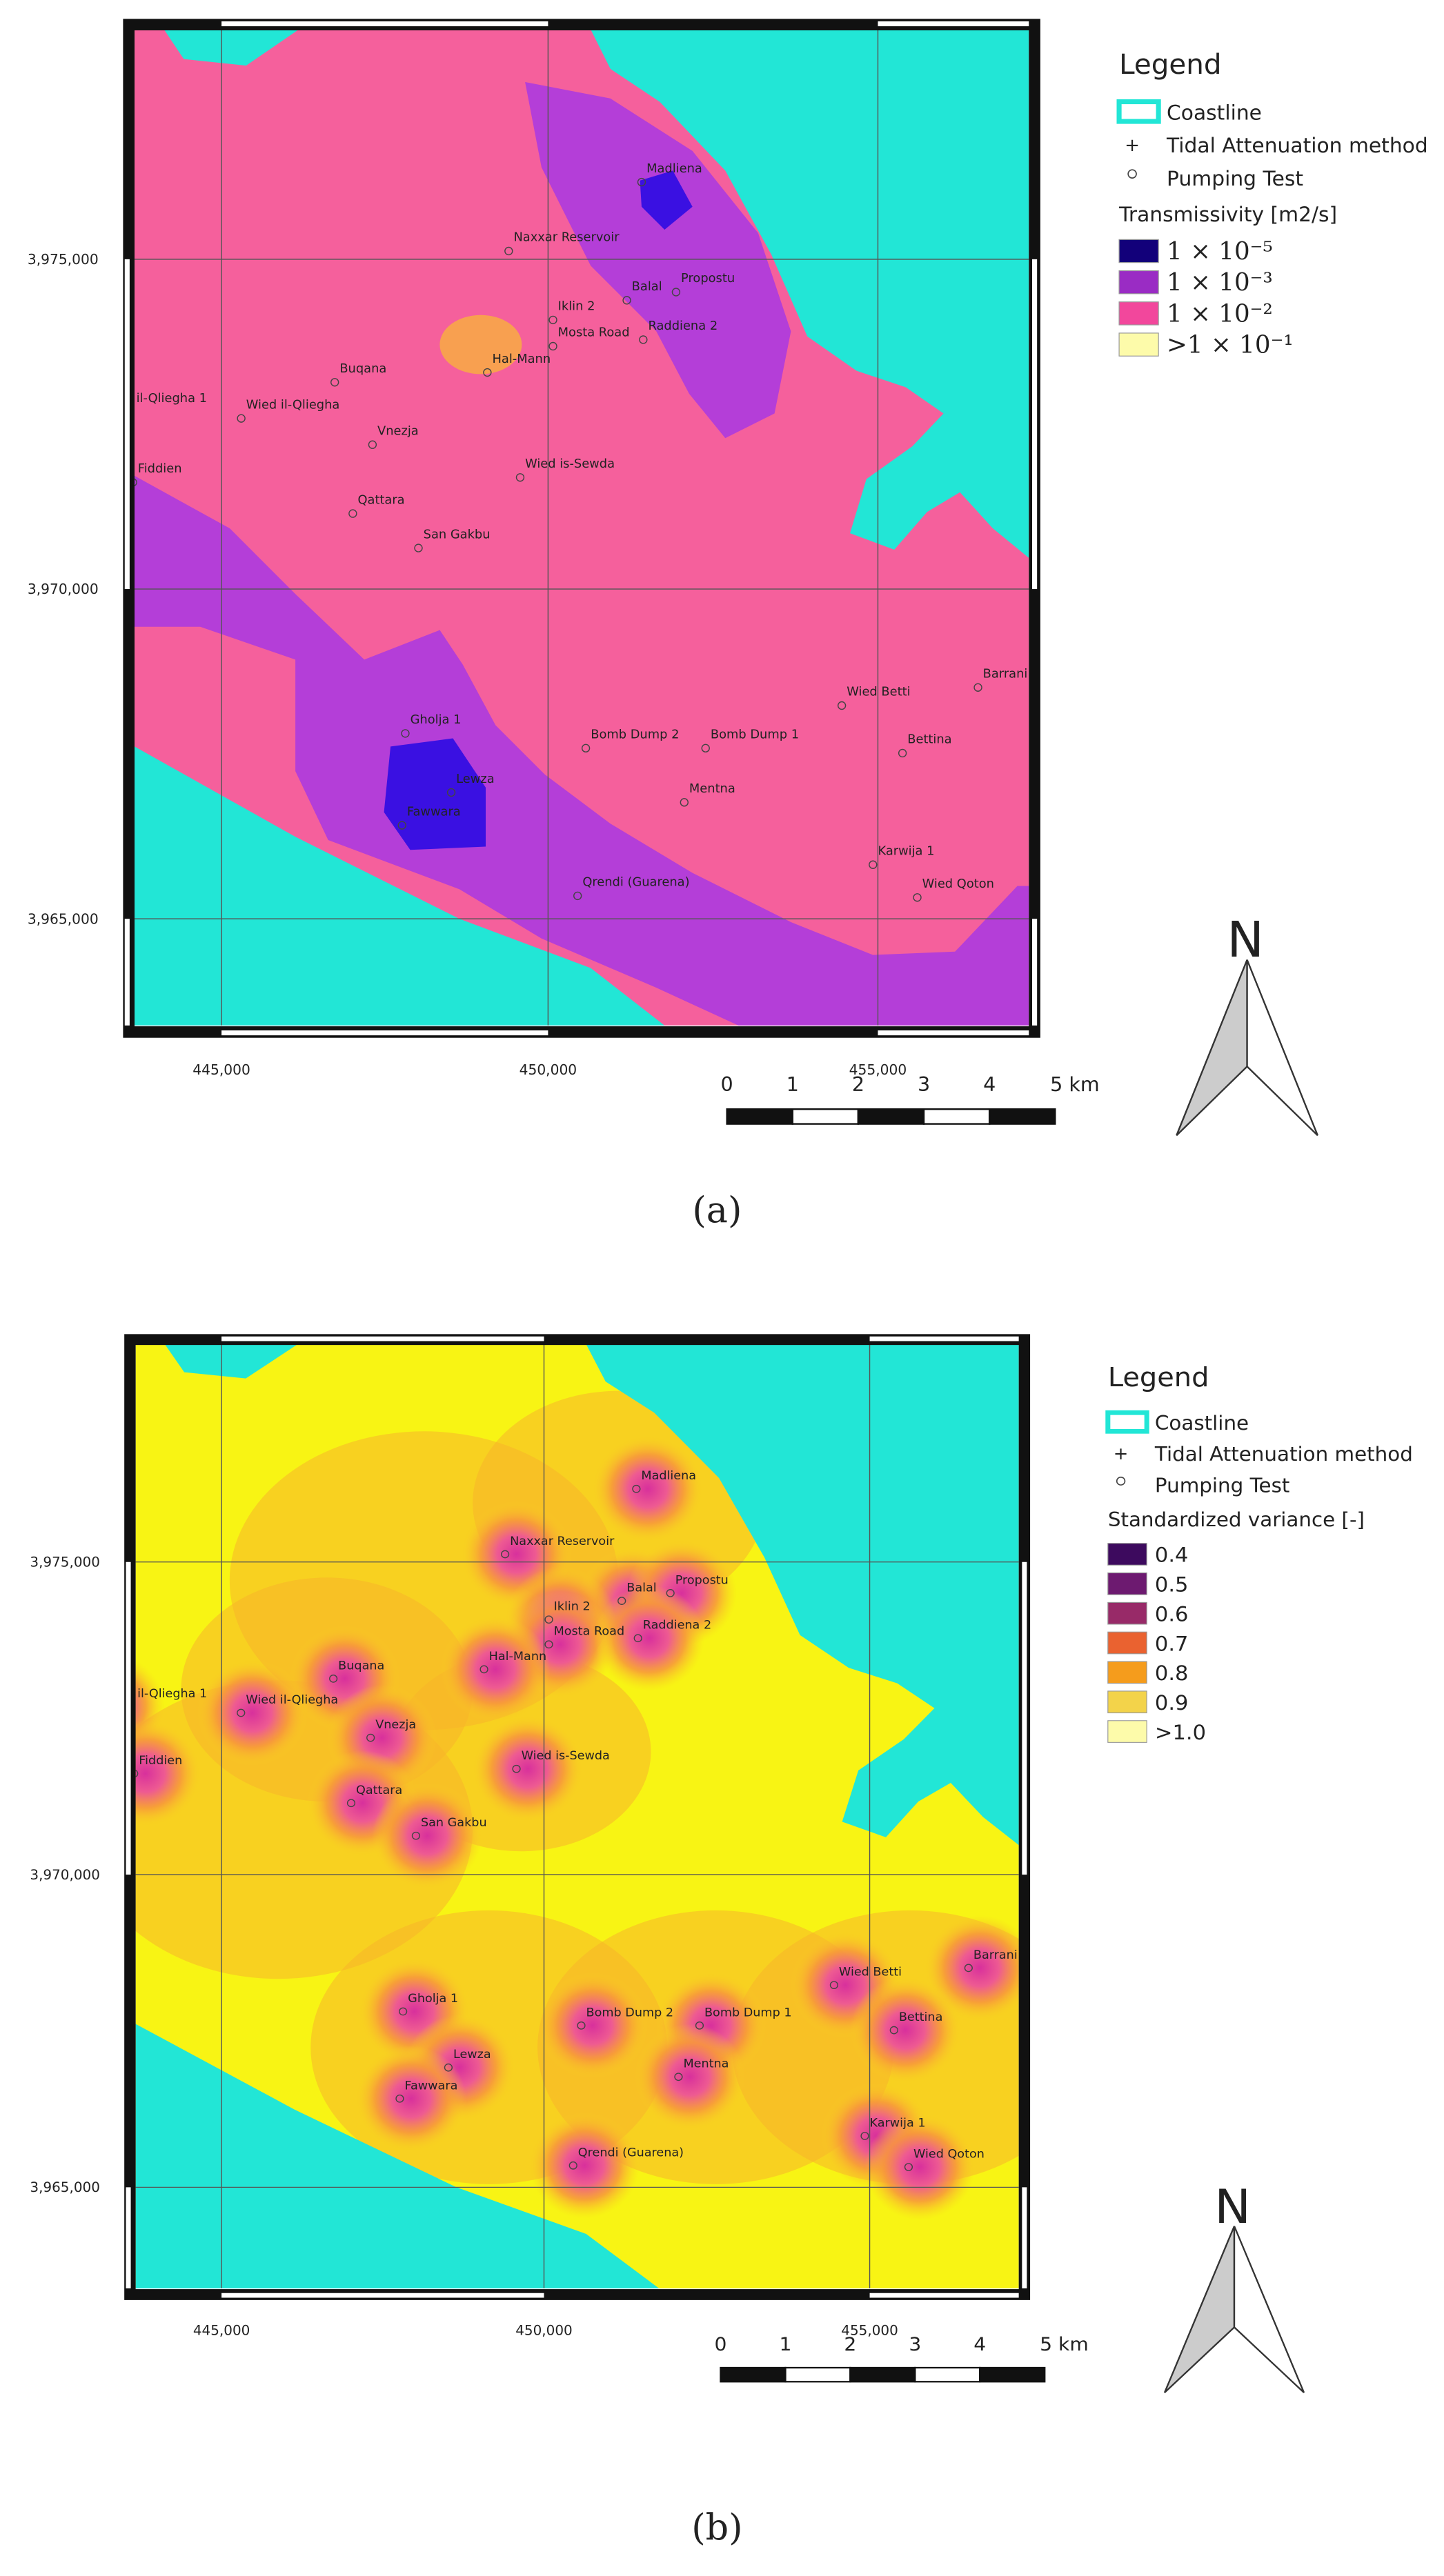  I want to click on place-label: Qrendi (Guarena), so click(631, 2153).